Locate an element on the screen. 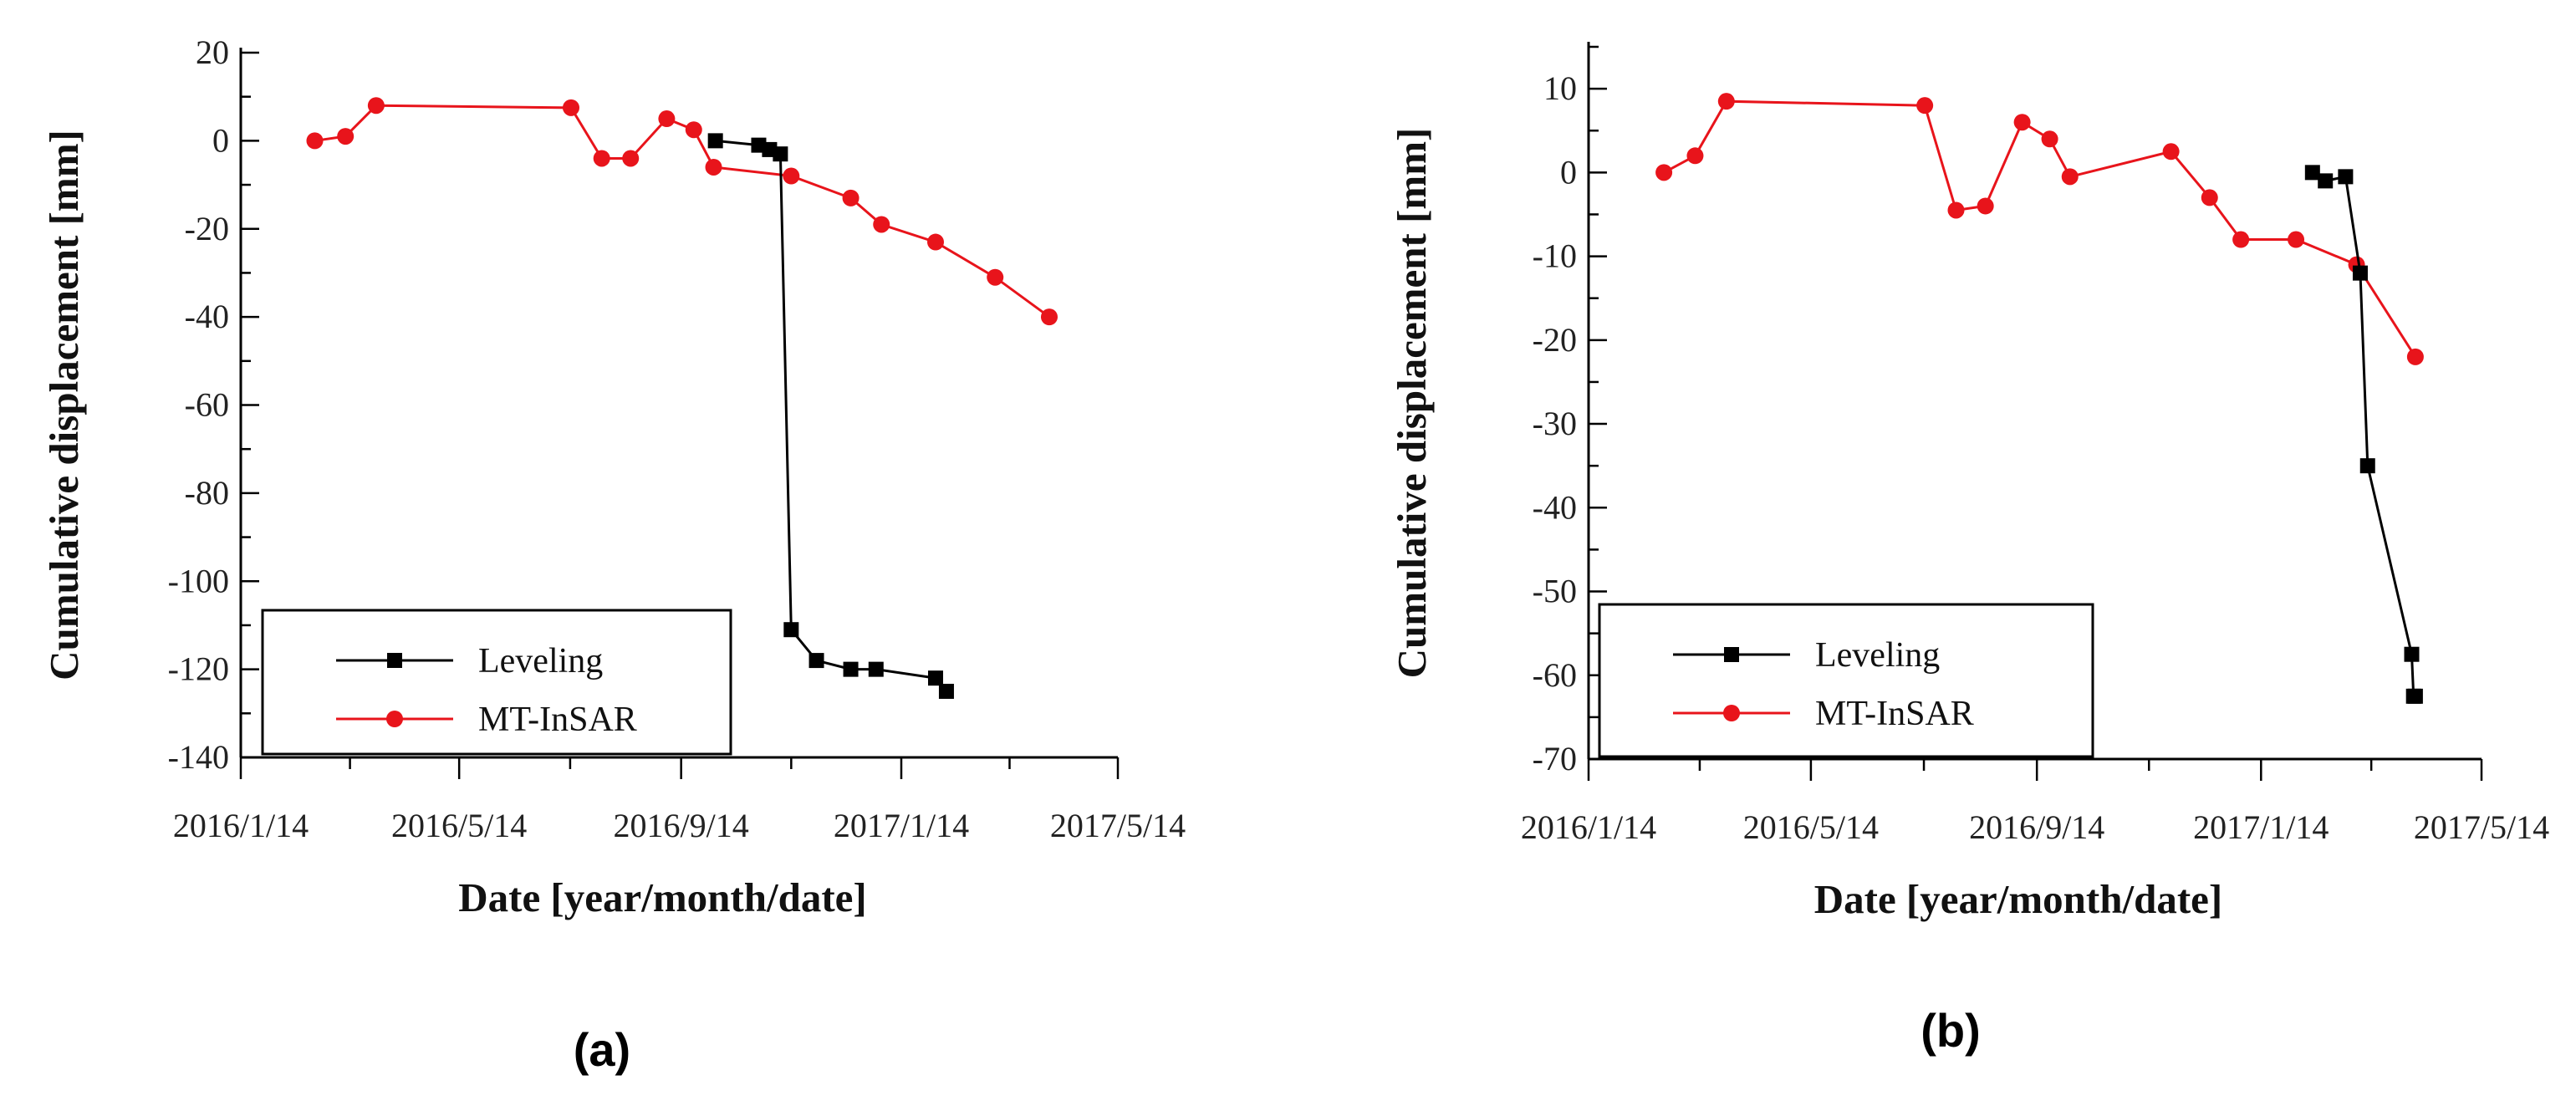 Image resolution: width=2576 pixels, height=1111 pixels. y-tick-label: -80 is located at coordinates (207, 493).